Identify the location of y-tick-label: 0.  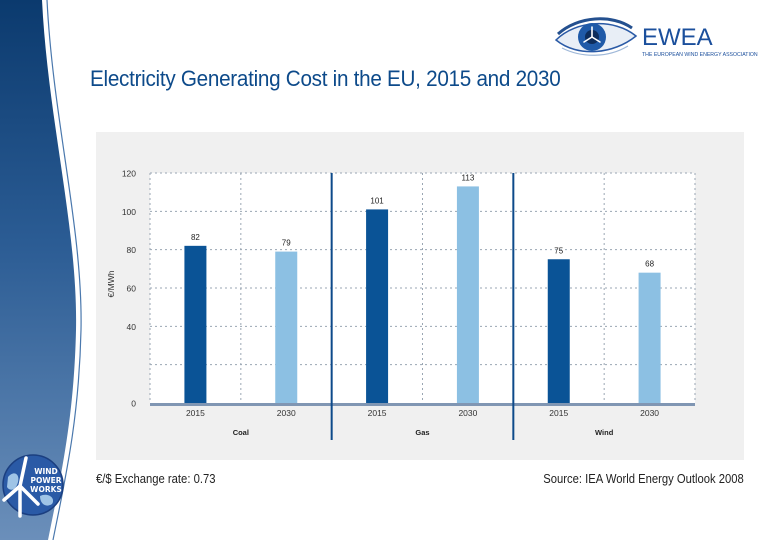
(133, 404).